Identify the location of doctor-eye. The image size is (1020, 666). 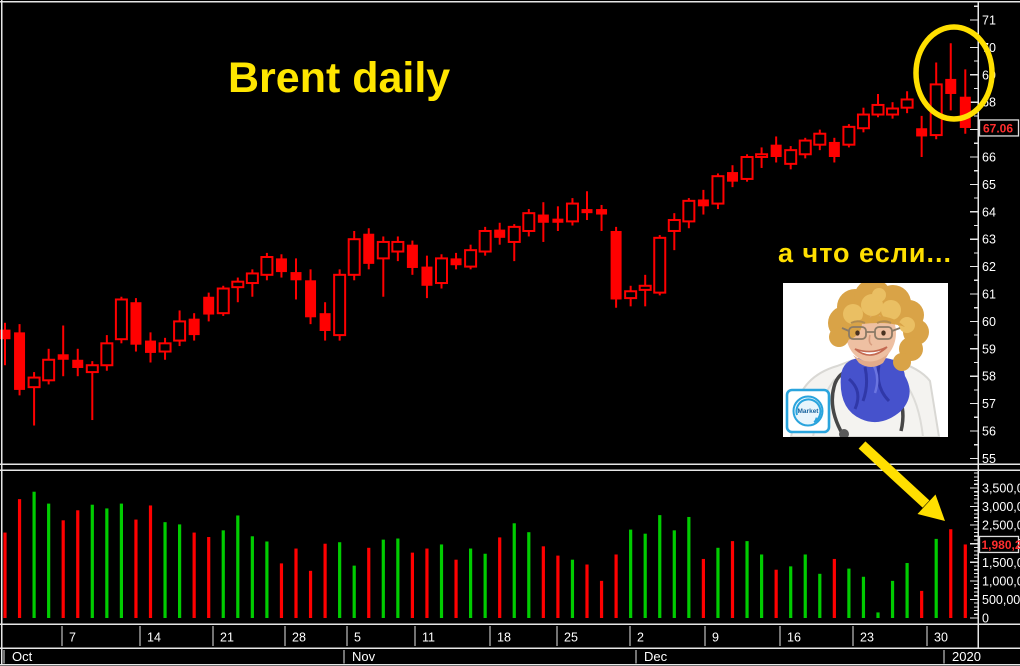
(883, 333).